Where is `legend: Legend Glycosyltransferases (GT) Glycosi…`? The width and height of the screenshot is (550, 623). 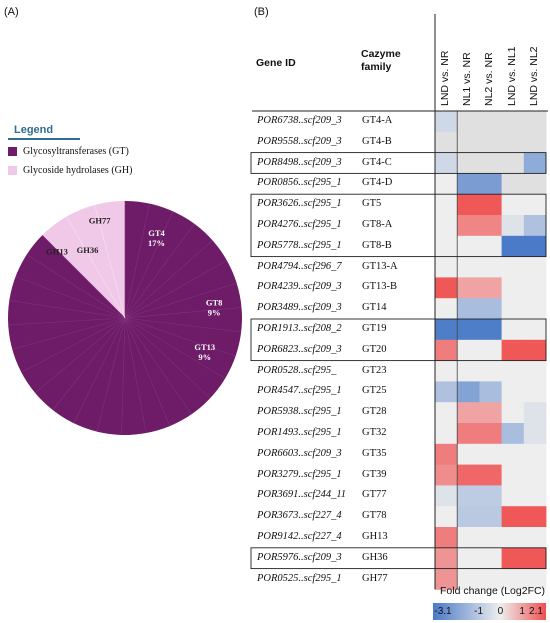
legend: Legend Glycosyltransferases (GT) Glycosi… is located at coordinates (88, 150).